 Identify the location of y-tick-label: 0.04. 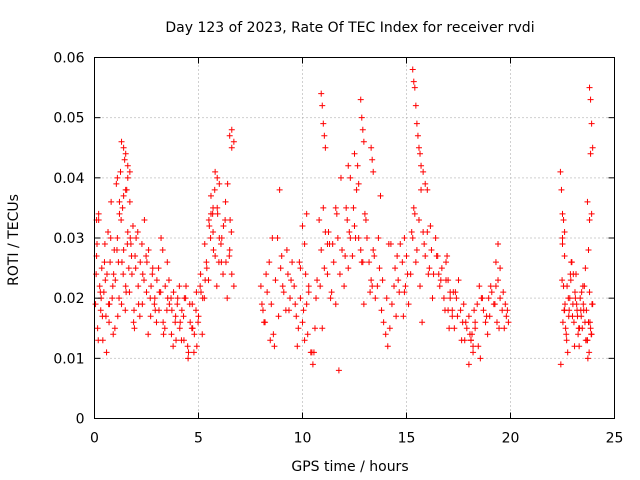
(68, 179).